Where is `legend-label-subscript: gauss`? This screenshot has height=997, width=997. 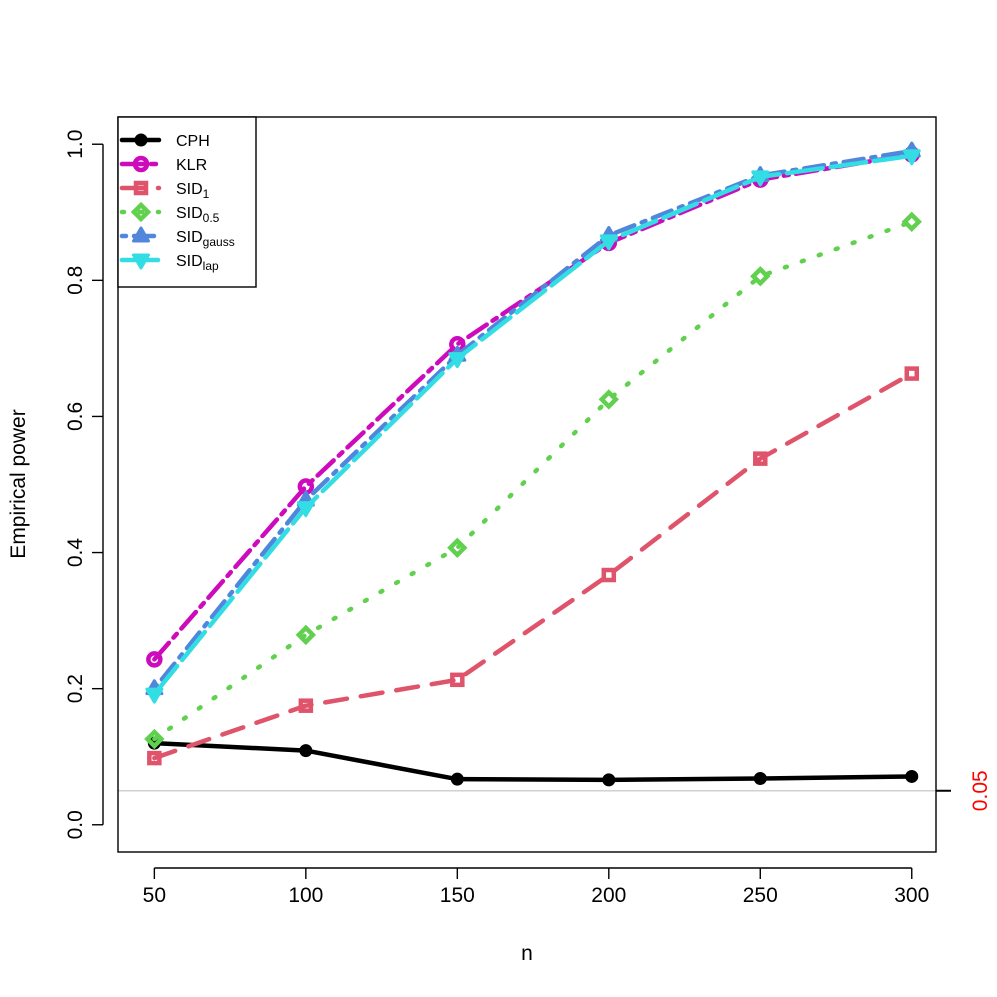 legend-label-subscript: gauss is located at coordinates (219, 242).